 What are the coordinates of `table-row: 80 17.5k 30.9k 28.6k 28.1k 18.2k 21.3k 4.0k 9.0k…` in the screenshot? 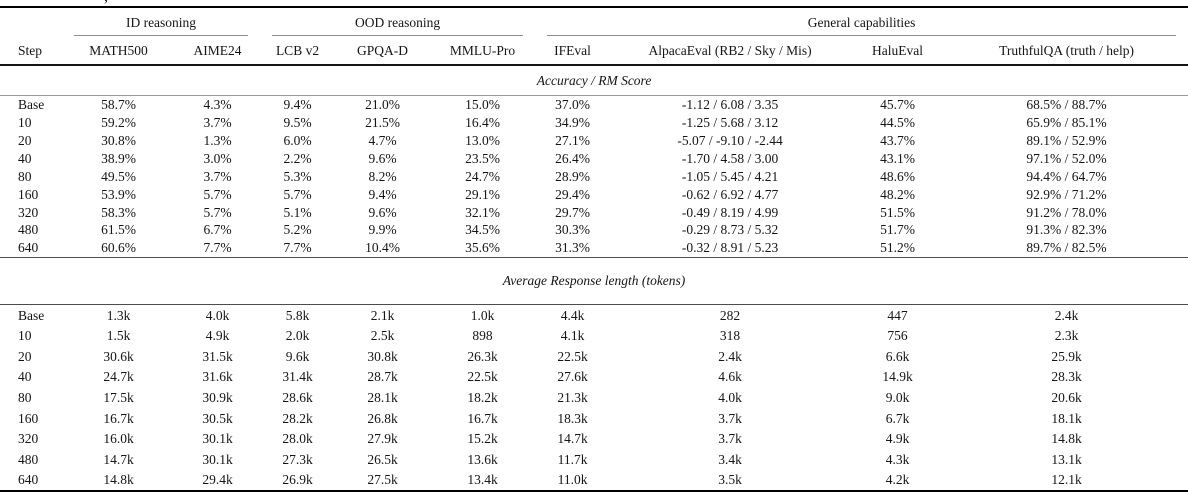 It's located at (594, 397).